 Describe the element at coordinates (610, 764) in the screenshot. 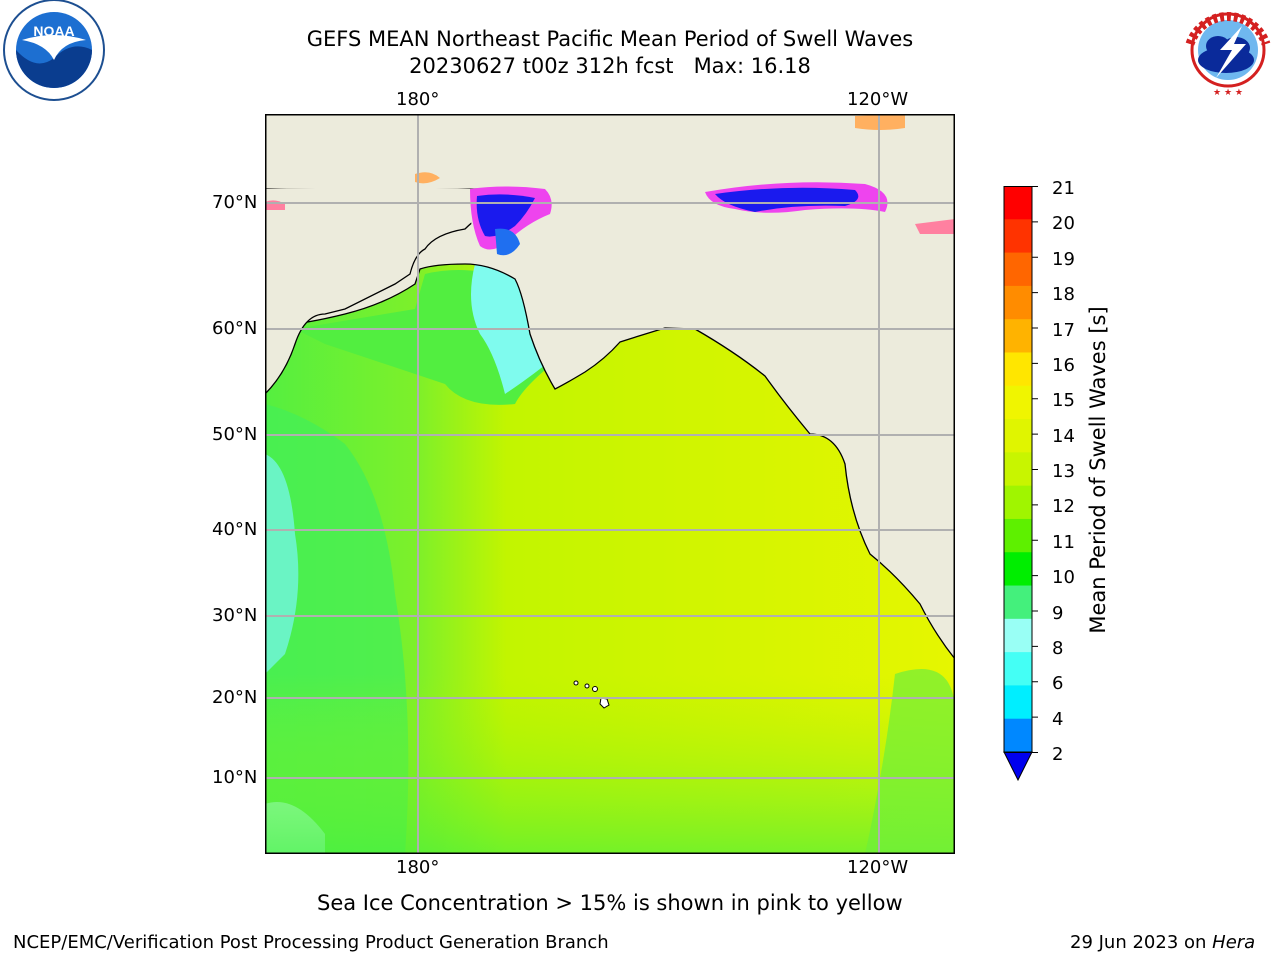

I see `south-swell-band` at that location.